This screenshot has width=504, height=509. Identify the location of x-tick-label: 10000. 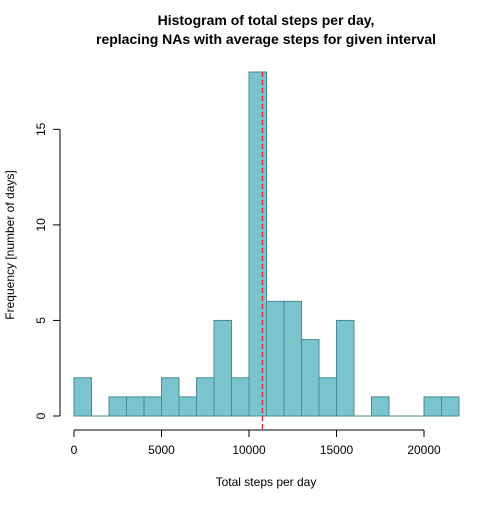
(249, 450).